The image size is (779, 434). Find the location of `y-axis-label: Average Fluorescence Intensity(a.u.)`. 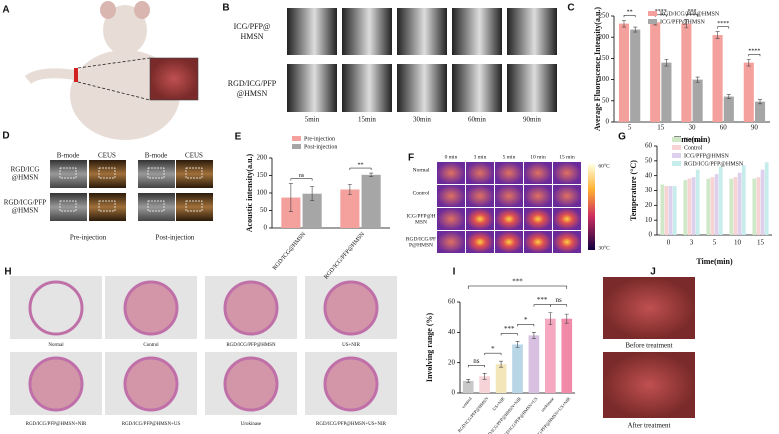

y-axis-label: Average Fluorescence Intensity(a.u.) is located at coordinates (597, 69).